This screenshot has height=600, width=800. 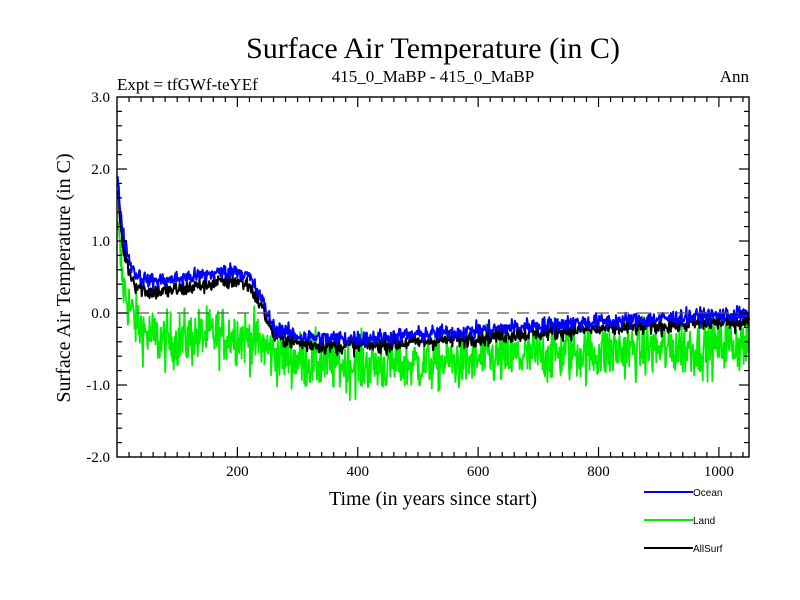 What do you see at coordinates (98, 458) in the screenshot?
I see `y-tick-label: -2.0` at bounding box center [98, 458].